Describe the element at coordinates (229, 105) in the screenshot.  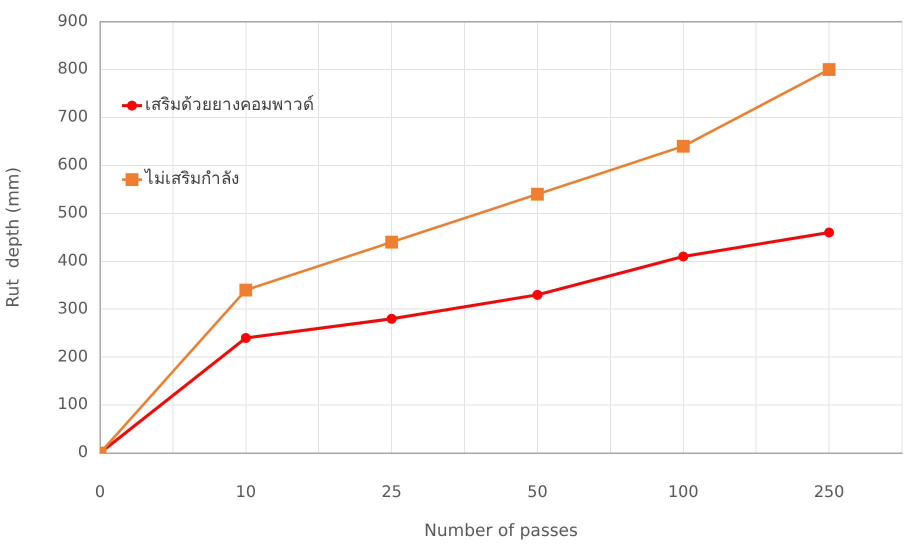
I see `legend-label: เสริมด้วยยางคอมพาวด์` at that location.